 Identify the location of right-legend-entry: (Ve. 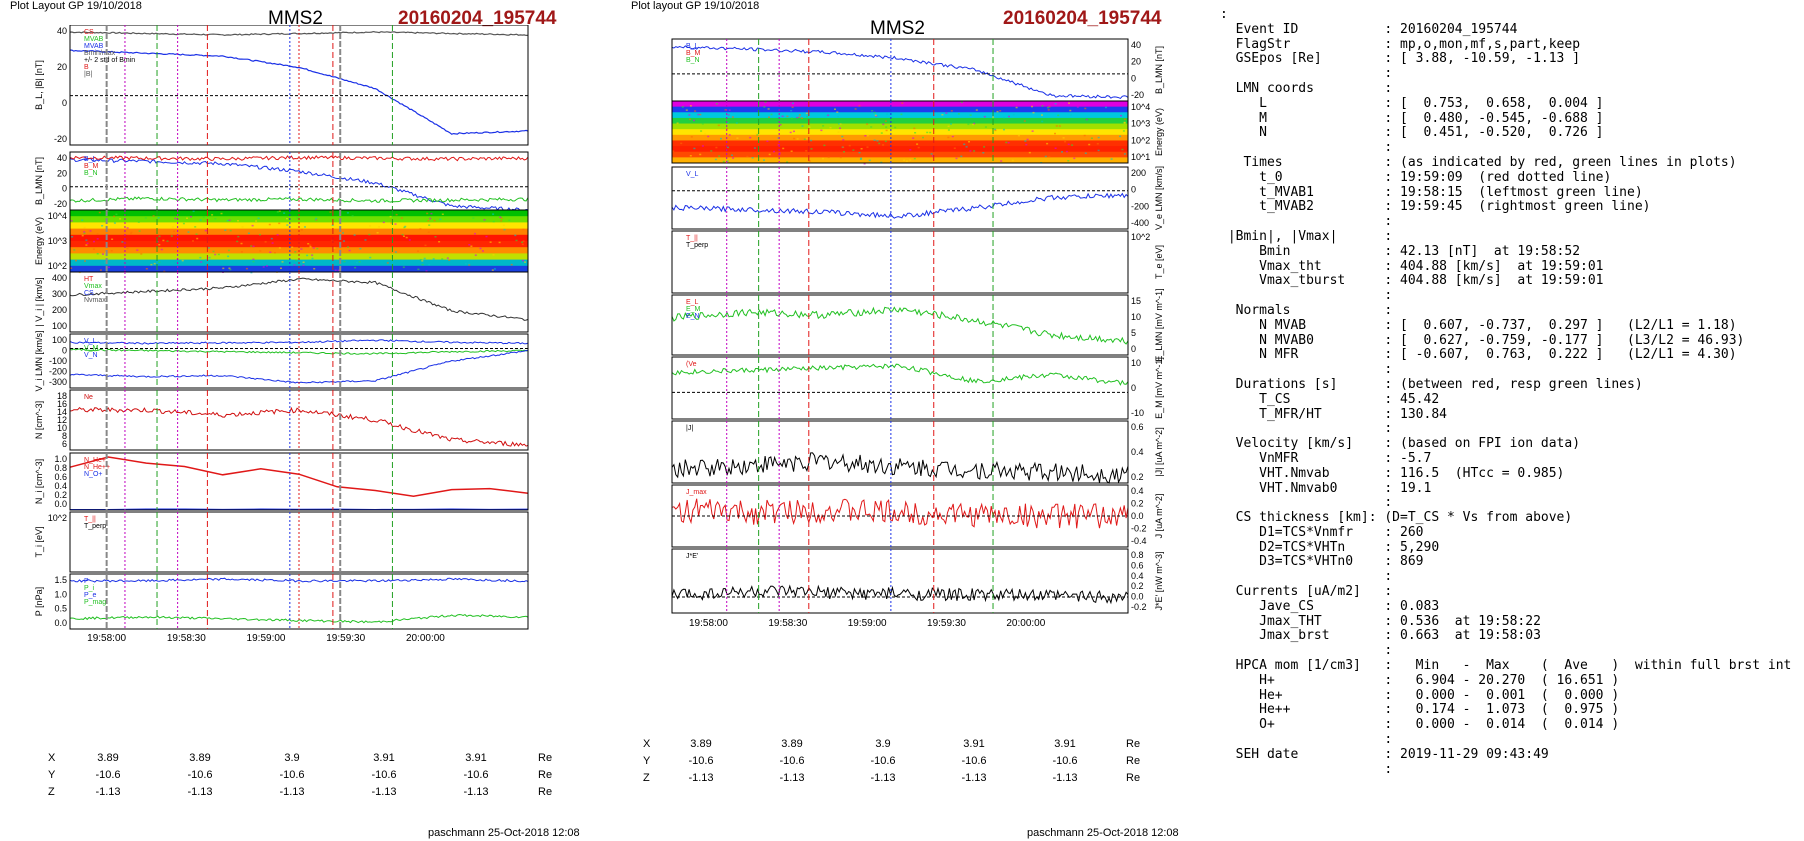
(691, 364).